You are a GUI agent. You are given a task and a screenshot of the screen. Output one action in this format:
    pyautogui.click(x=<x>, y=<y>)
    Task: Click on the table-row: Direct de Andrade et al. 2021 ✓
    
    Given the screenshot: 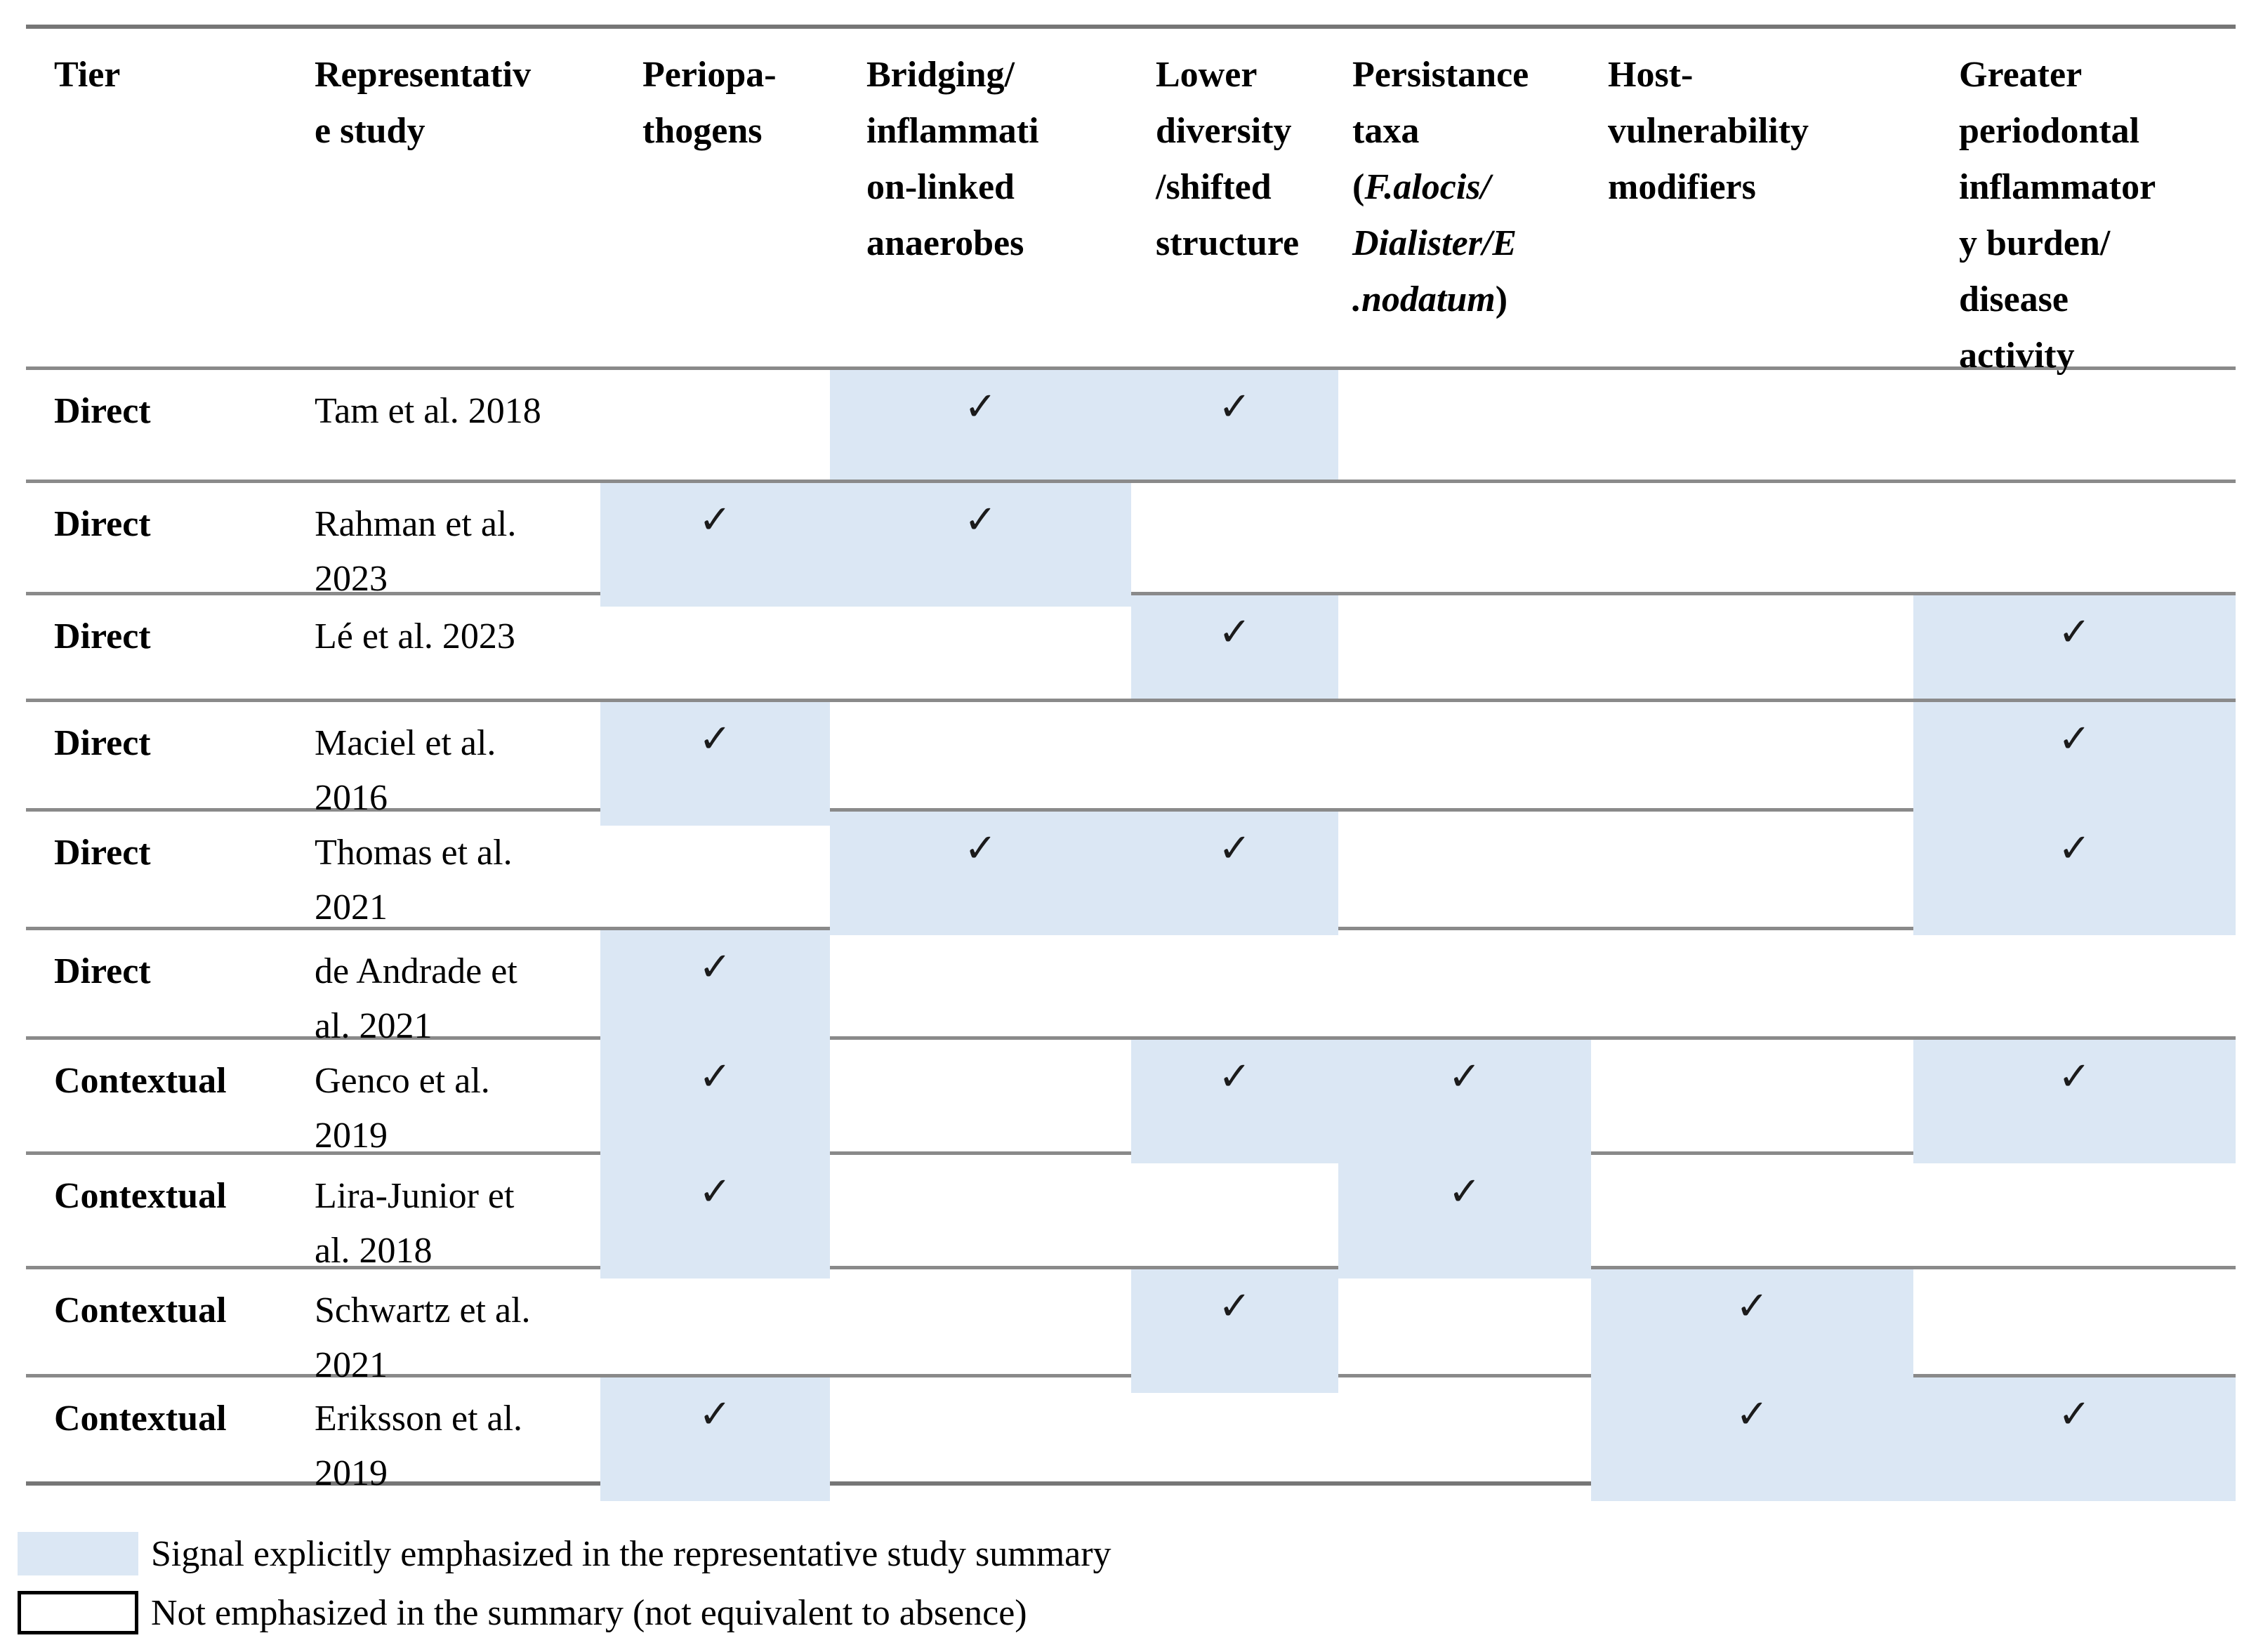 What is the action you would take?
    pyautogui.click(x=1131, y=990)
    